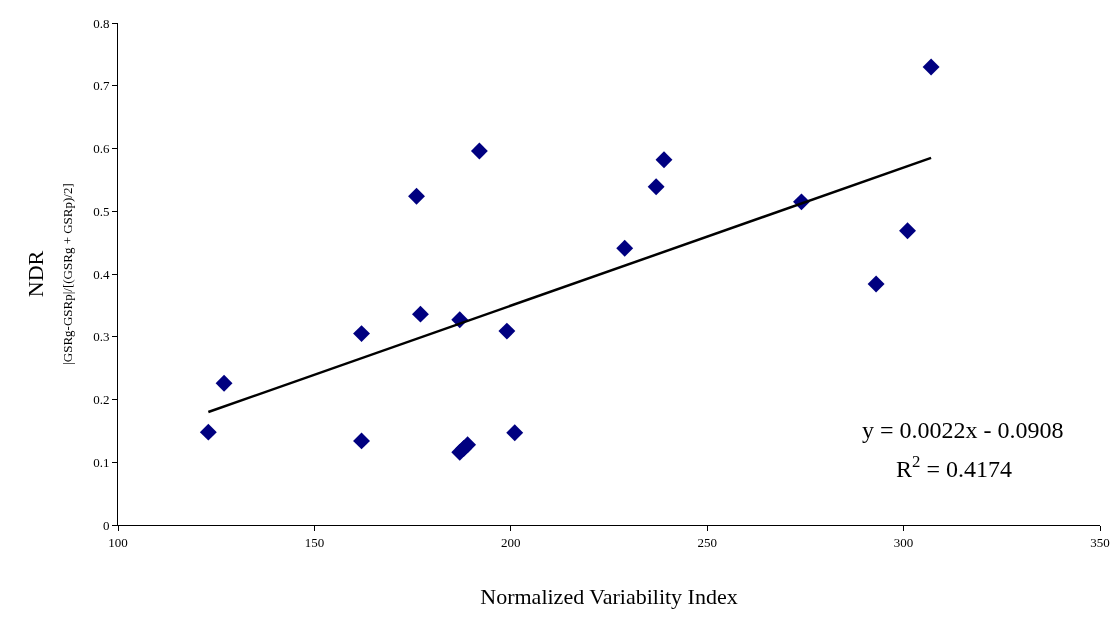 The image size is (1117, 630). What do you see at coordinates (49, 274) in the screenshot?
I see `y-axis-title: NDR |GSRg-GSRp|/[(GSRg + GSRp)/2]` at bounding box center [49, 274].